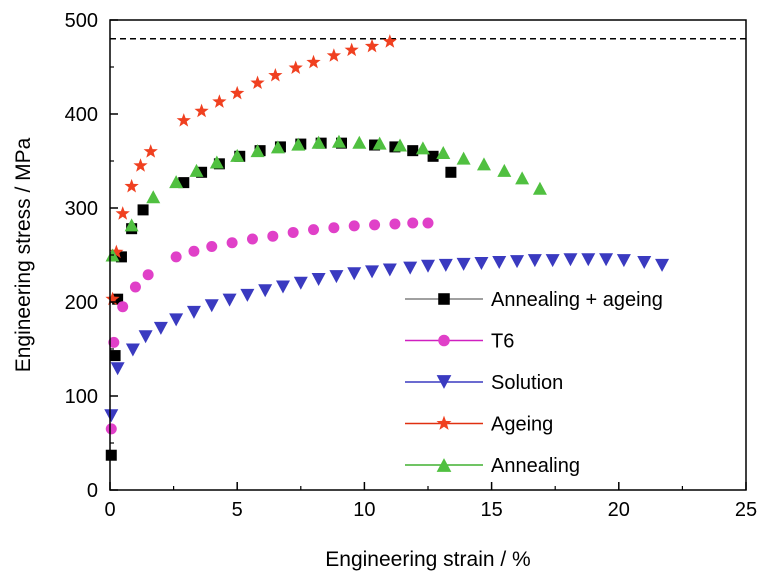 Image resolution: width=768 pixels, height=582 pixels. Describe the element at coordinates (535, 466) in the screenshot. I see `legend-label: Annealing` at that location.